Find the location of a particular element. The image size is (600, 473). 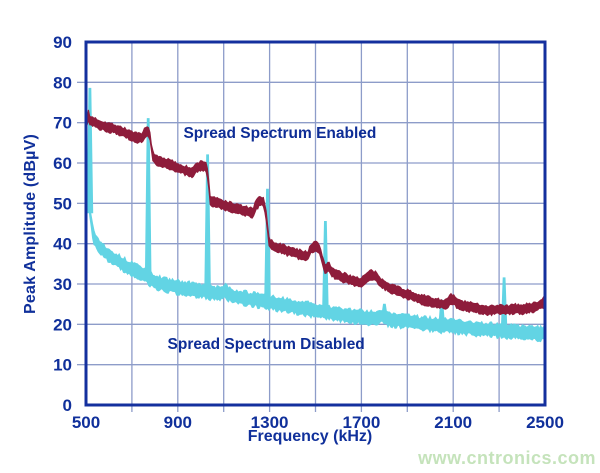

x-axis-title: Frequency (kHz) is located at coordinates (310, 436).